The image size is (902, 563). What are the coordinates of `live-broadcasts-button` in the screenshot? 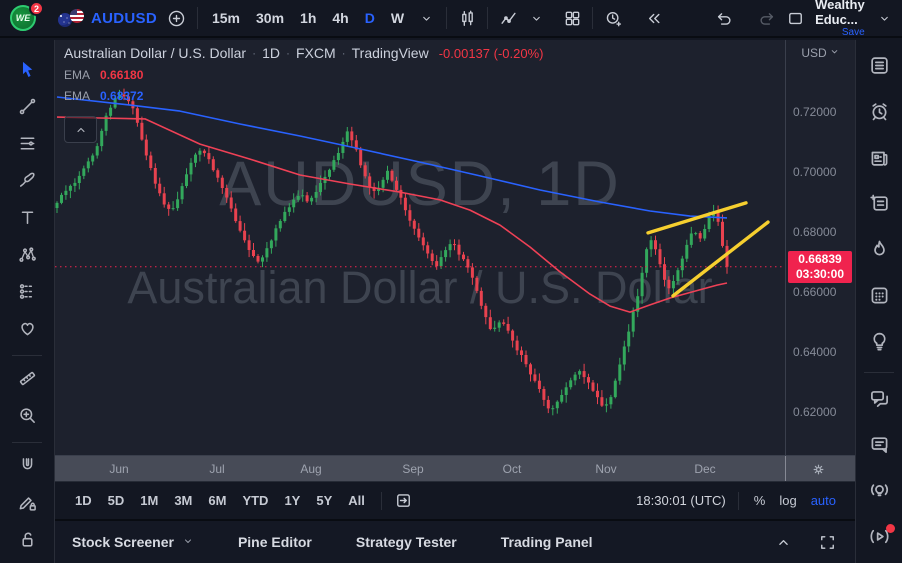 It's located at (879, 539).